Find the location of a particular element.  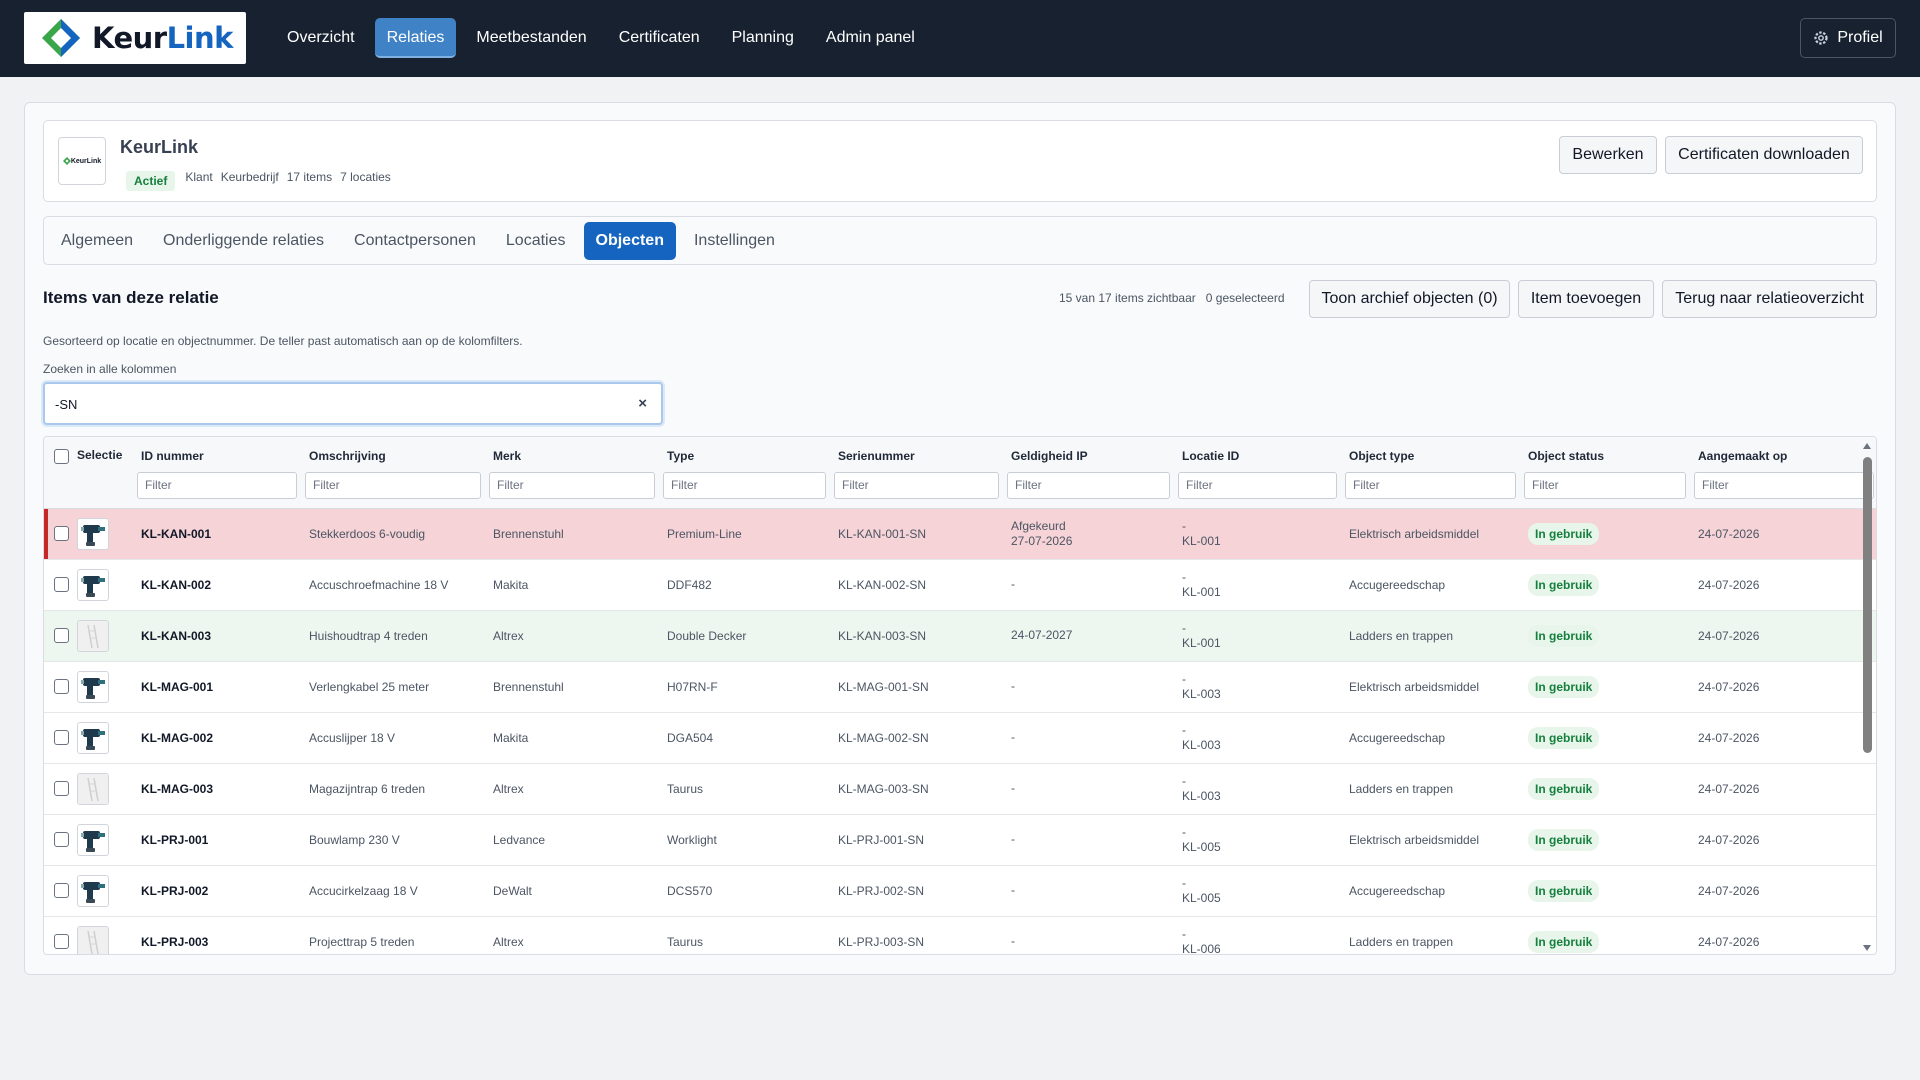

scroll-thumb is located at coordinates (1867, 605).